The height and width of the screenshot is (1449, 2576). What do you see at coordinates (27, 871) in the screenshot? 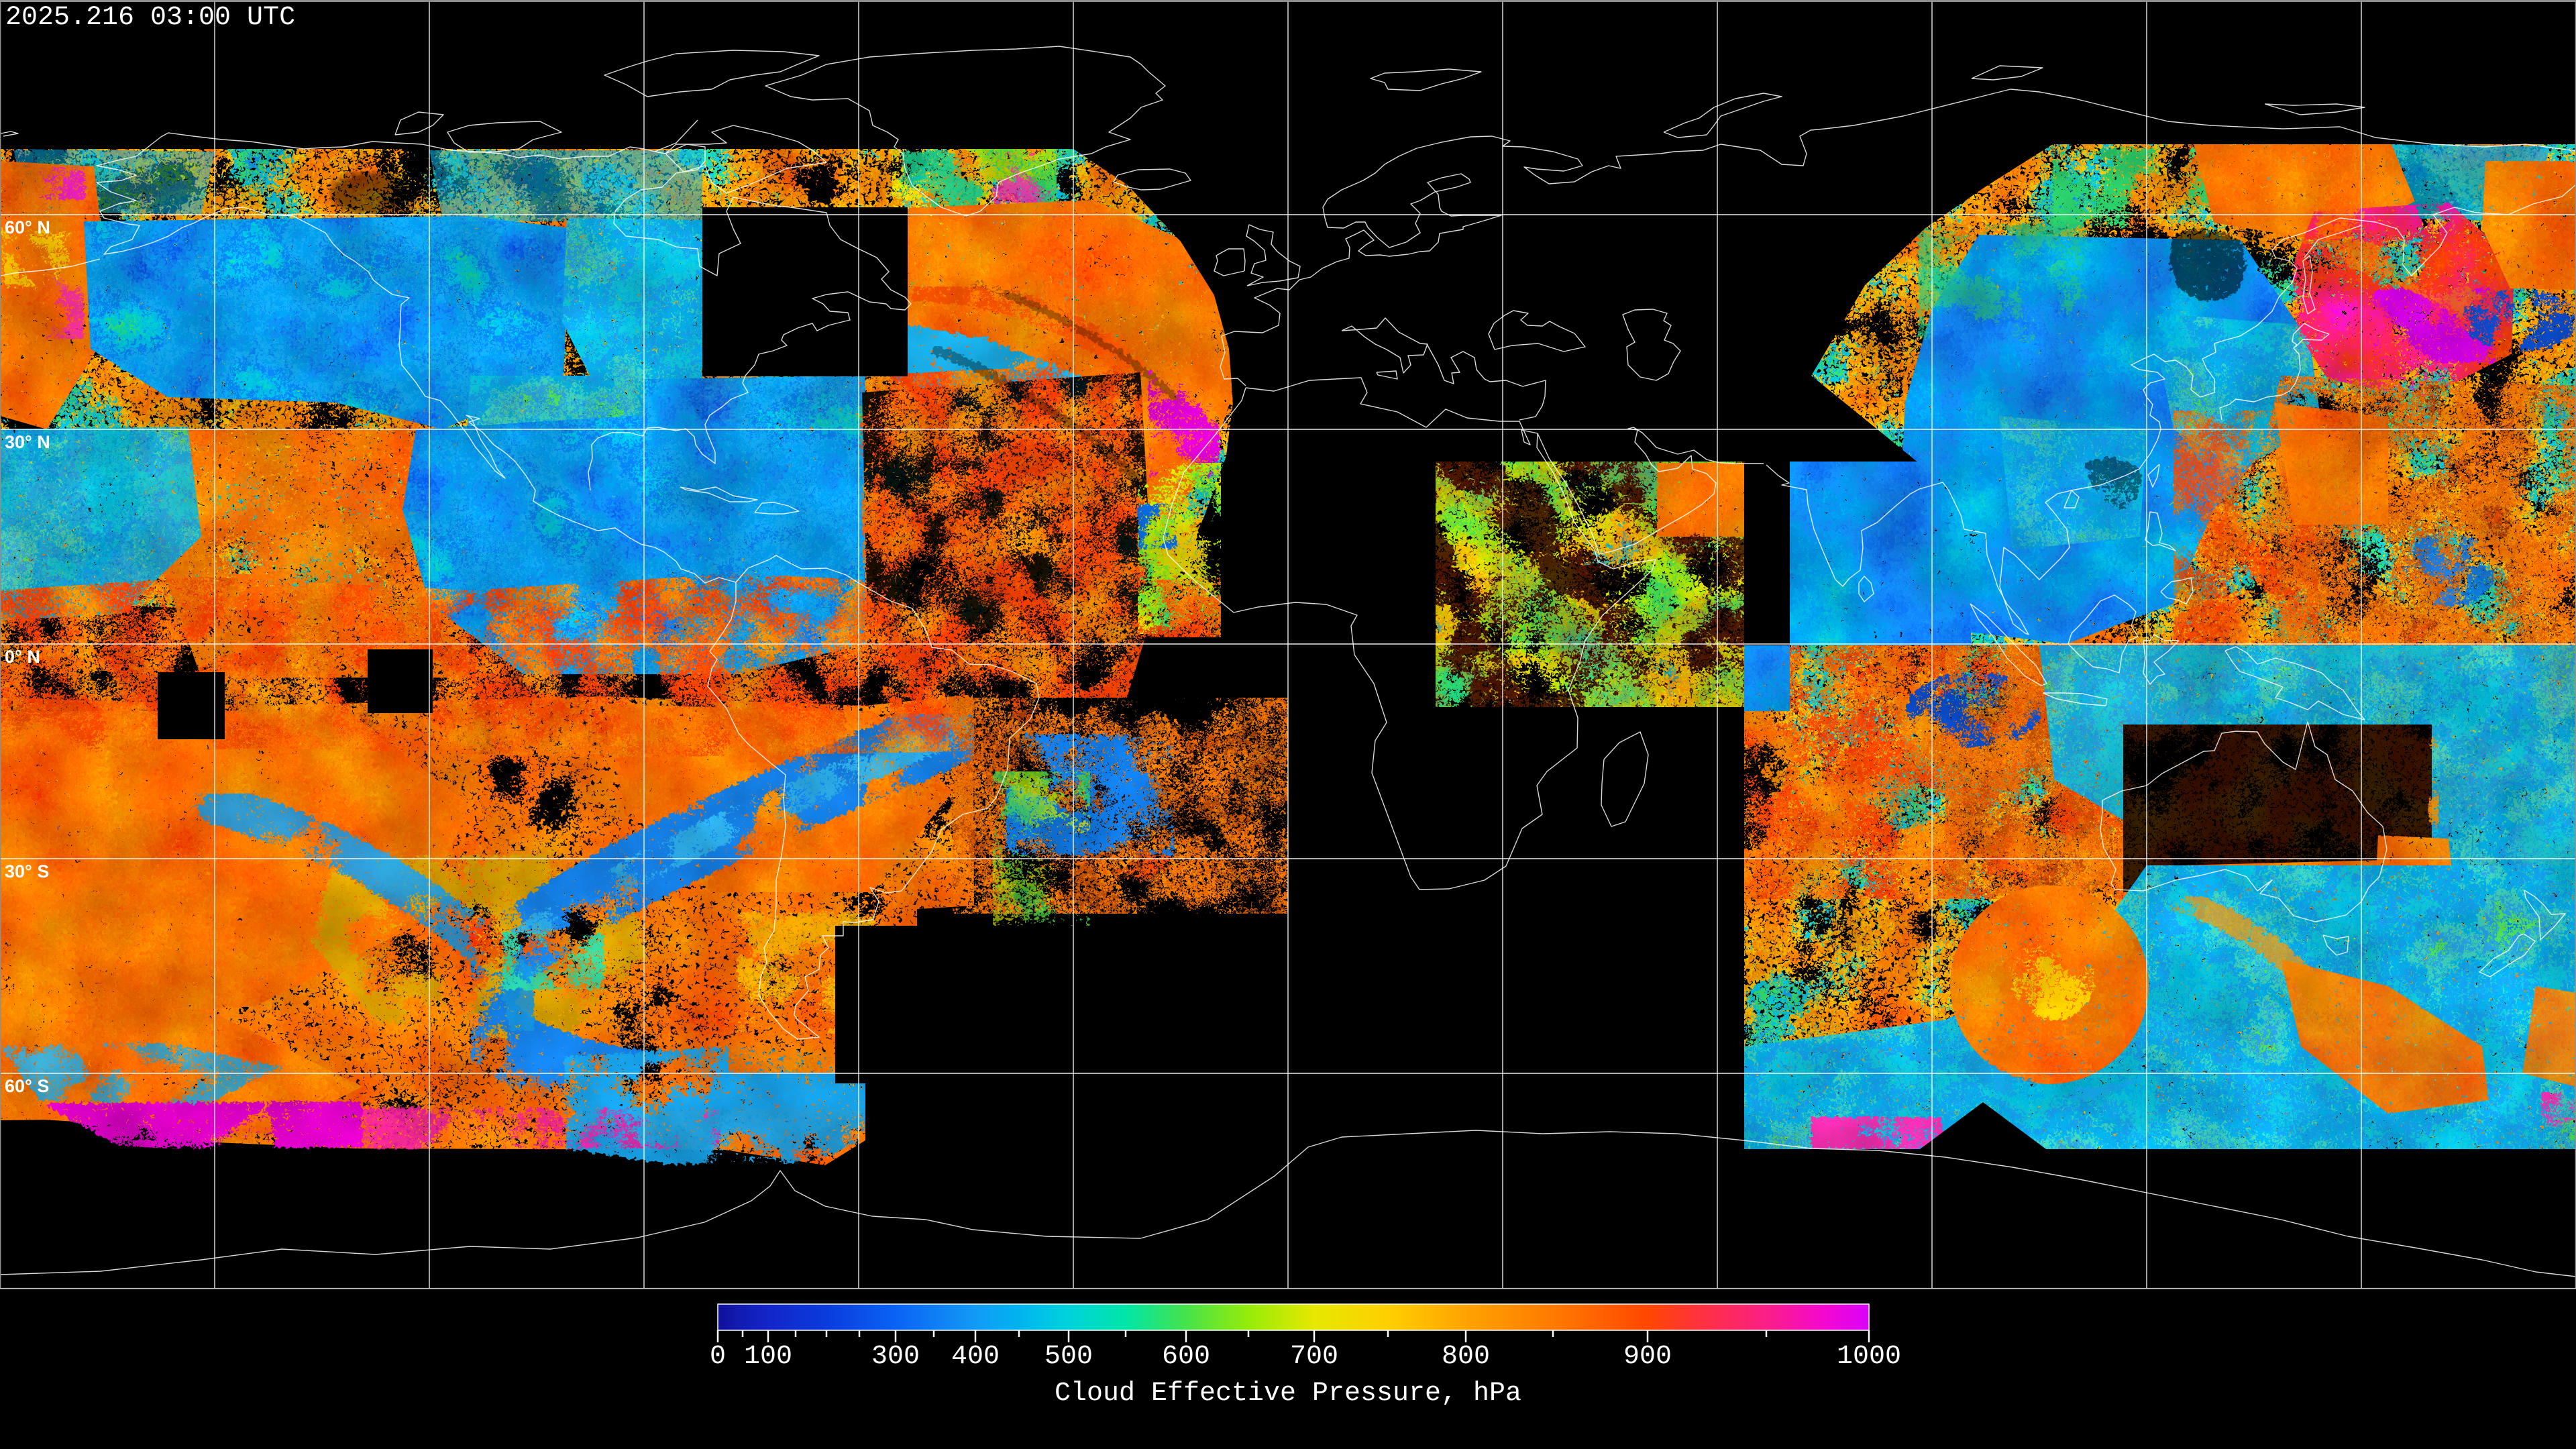
I see `svg-text: 30° S` at bounding box center [27, 871].